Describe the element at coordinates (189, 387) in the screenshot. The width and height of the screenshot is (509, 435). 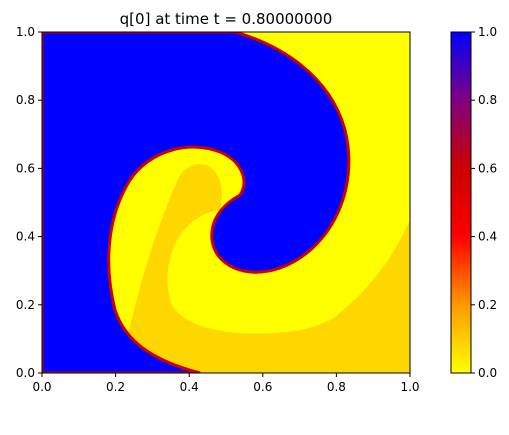
I see `x-tick-label: 0.4` at that location.